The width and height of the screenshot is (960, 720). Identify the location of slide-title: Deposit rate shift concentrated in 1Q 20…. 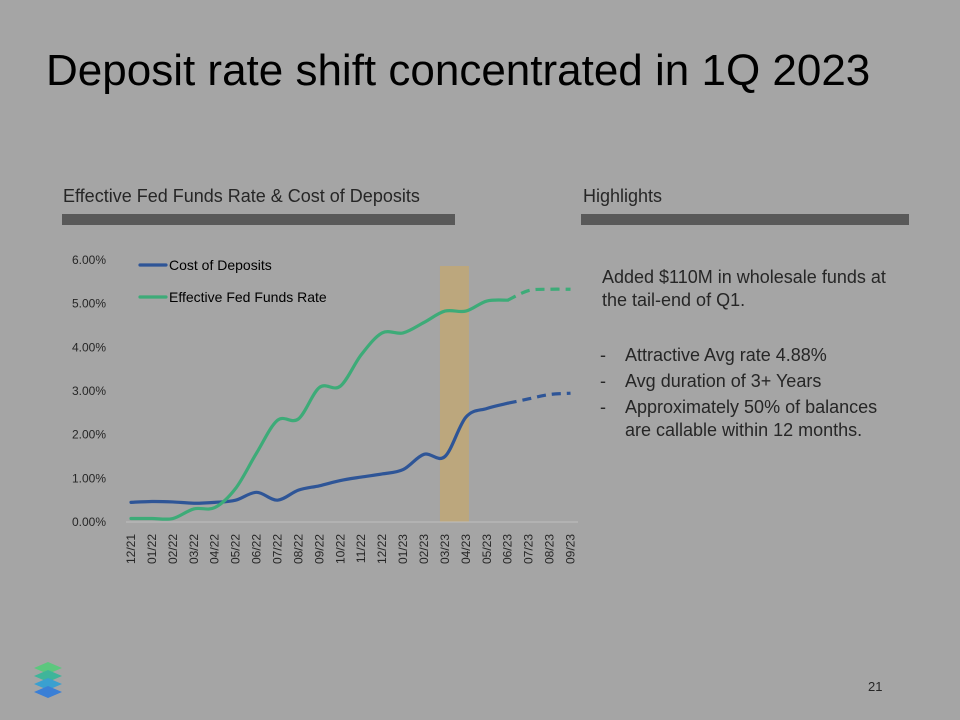
(458, 70).